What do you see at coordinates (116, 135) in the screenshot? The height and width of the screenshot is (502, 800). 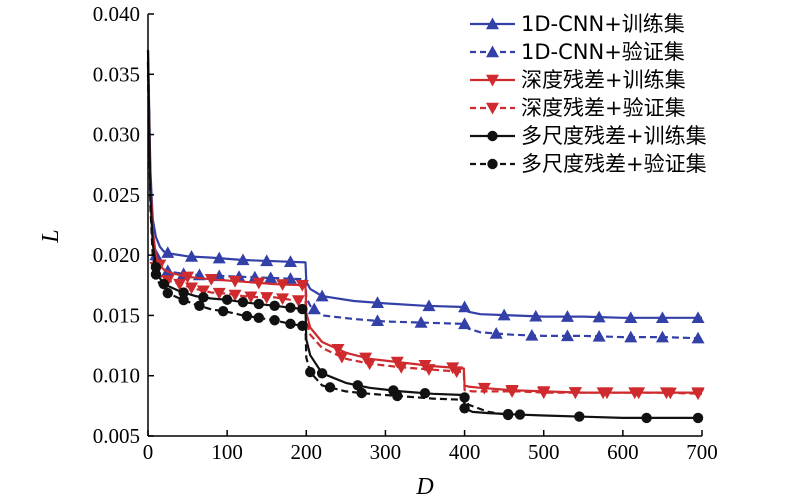 I see `y-tick-label-6: 0.030` at bounding box center [116, 135].